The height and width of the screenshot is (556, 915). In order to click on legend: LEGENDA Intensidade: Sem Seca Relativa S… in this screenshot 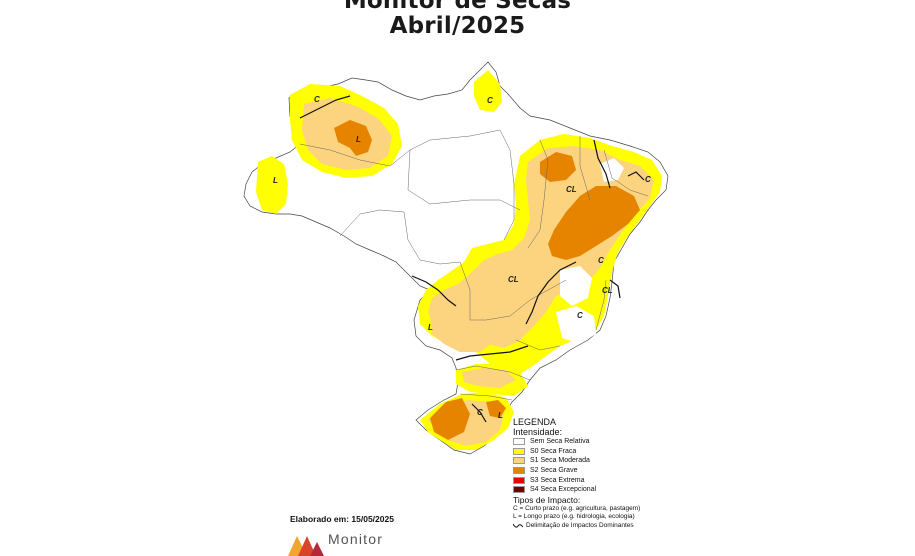, I will do `click(576, 473)`.